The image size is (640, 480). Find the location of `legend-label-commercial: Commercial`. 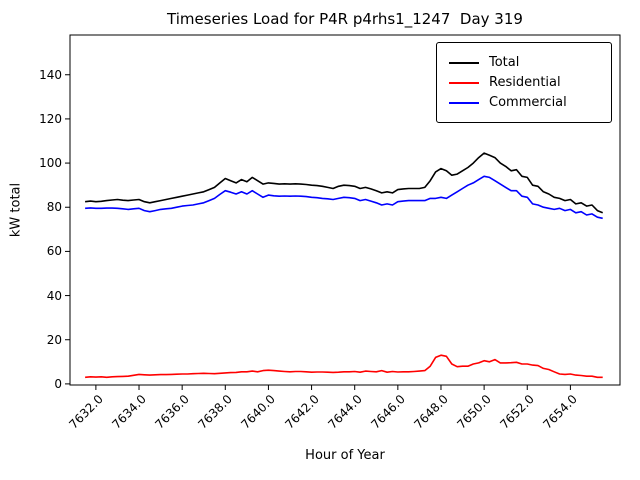

legend-label-commercial: Commercial is located at coordinates (528, 102).